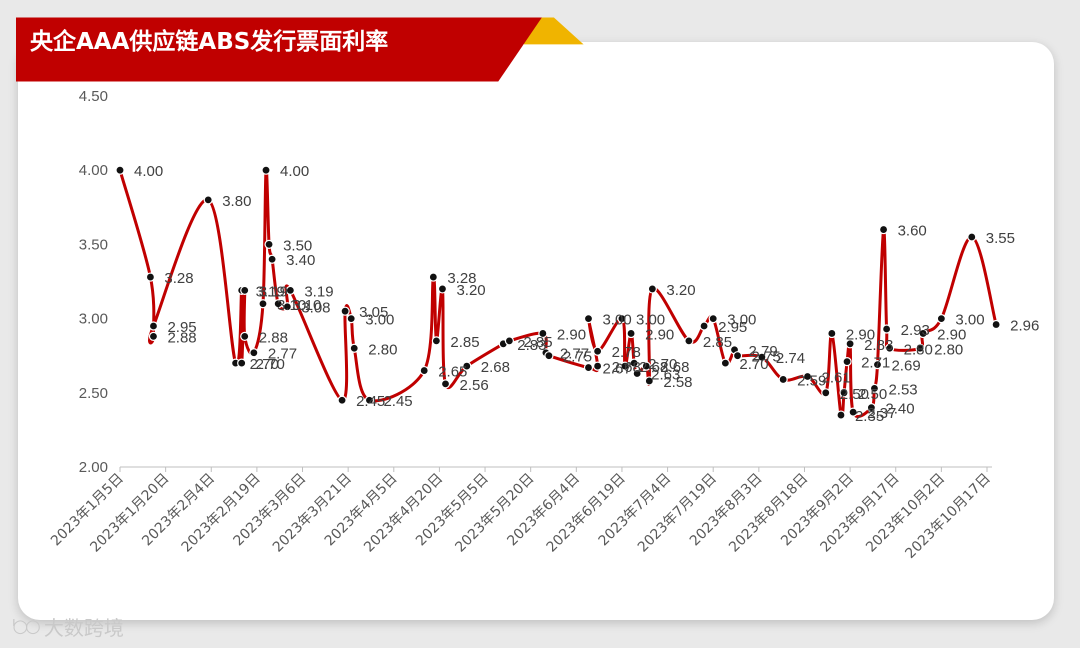  Describe the element at coordinates (854, 394) in the screenshot. I see `data-label: 2.50` at that location.